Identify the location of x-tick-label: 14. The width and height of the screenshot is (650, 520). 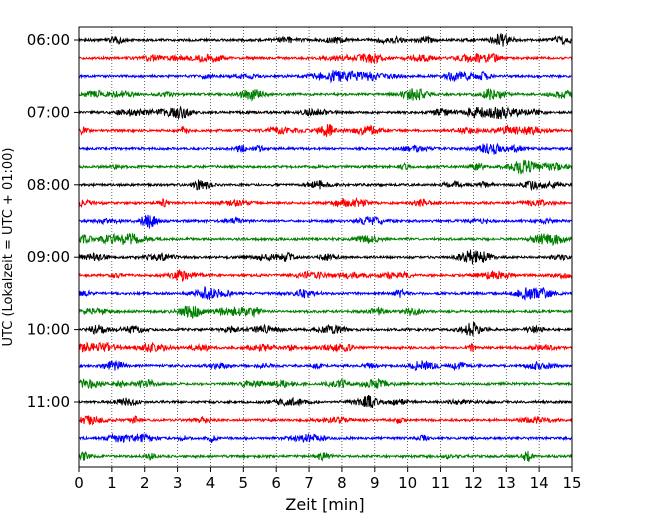
(539, 483).